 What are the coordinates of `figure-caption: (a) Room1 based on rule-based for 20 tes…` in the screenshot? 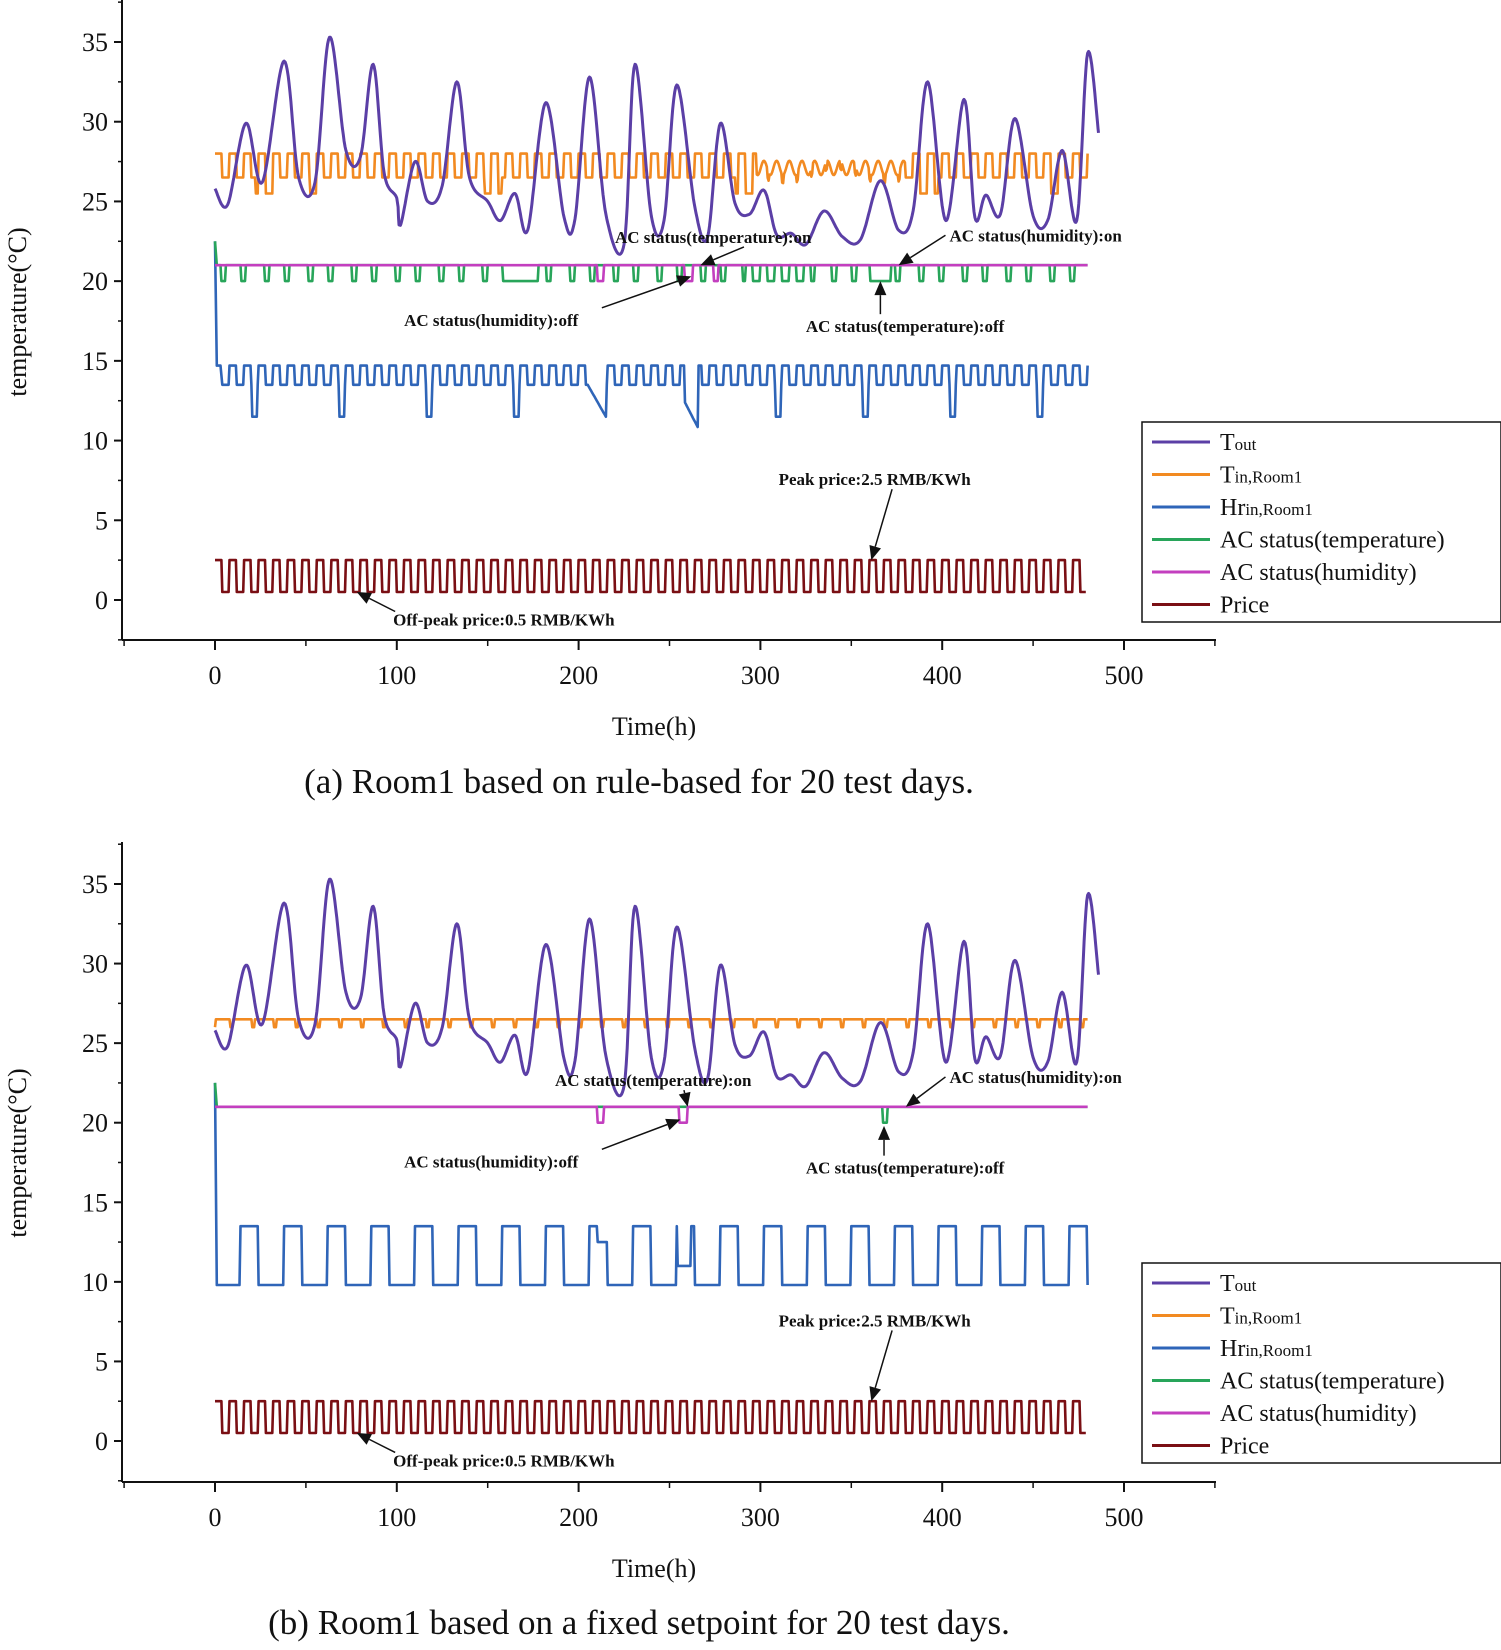 It's located at (639, 781).